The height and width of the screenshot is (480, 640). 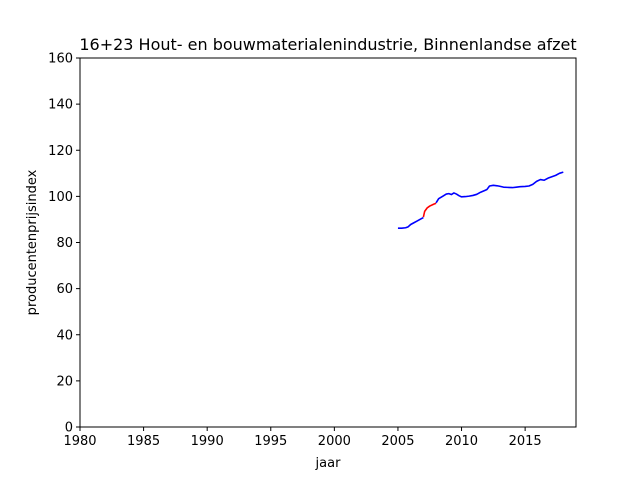 What do you see at coordinates (60, 59) in the screenshot?
I see `y-tick-label: 160` at bounding box center [60, 59].